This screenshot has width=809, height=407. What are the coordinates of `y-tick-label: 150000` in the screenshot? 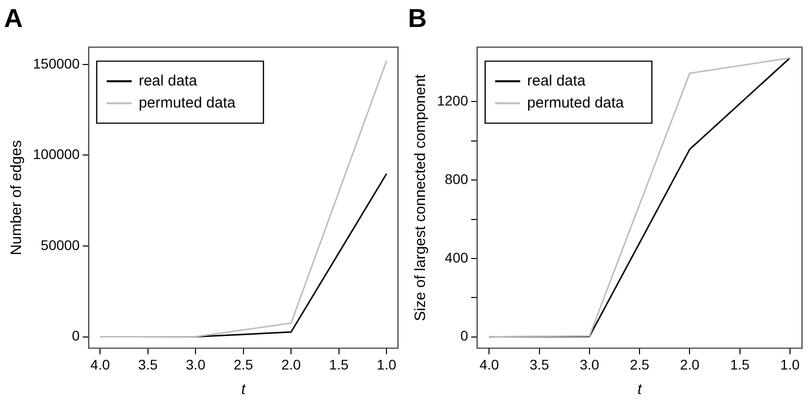 It's located at (56, 63).